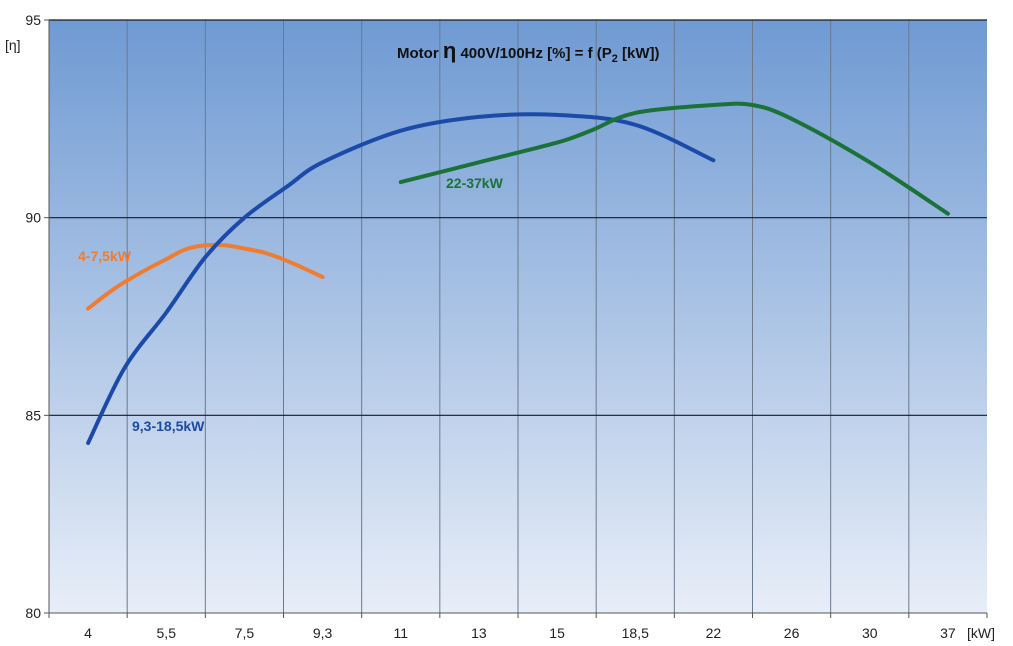 This screenshot has height=646, width=1013. What do you see at coordinates (557, 633) in the screenshot?
I see `x-tick-label: 15` at bounding box center [557, 633].